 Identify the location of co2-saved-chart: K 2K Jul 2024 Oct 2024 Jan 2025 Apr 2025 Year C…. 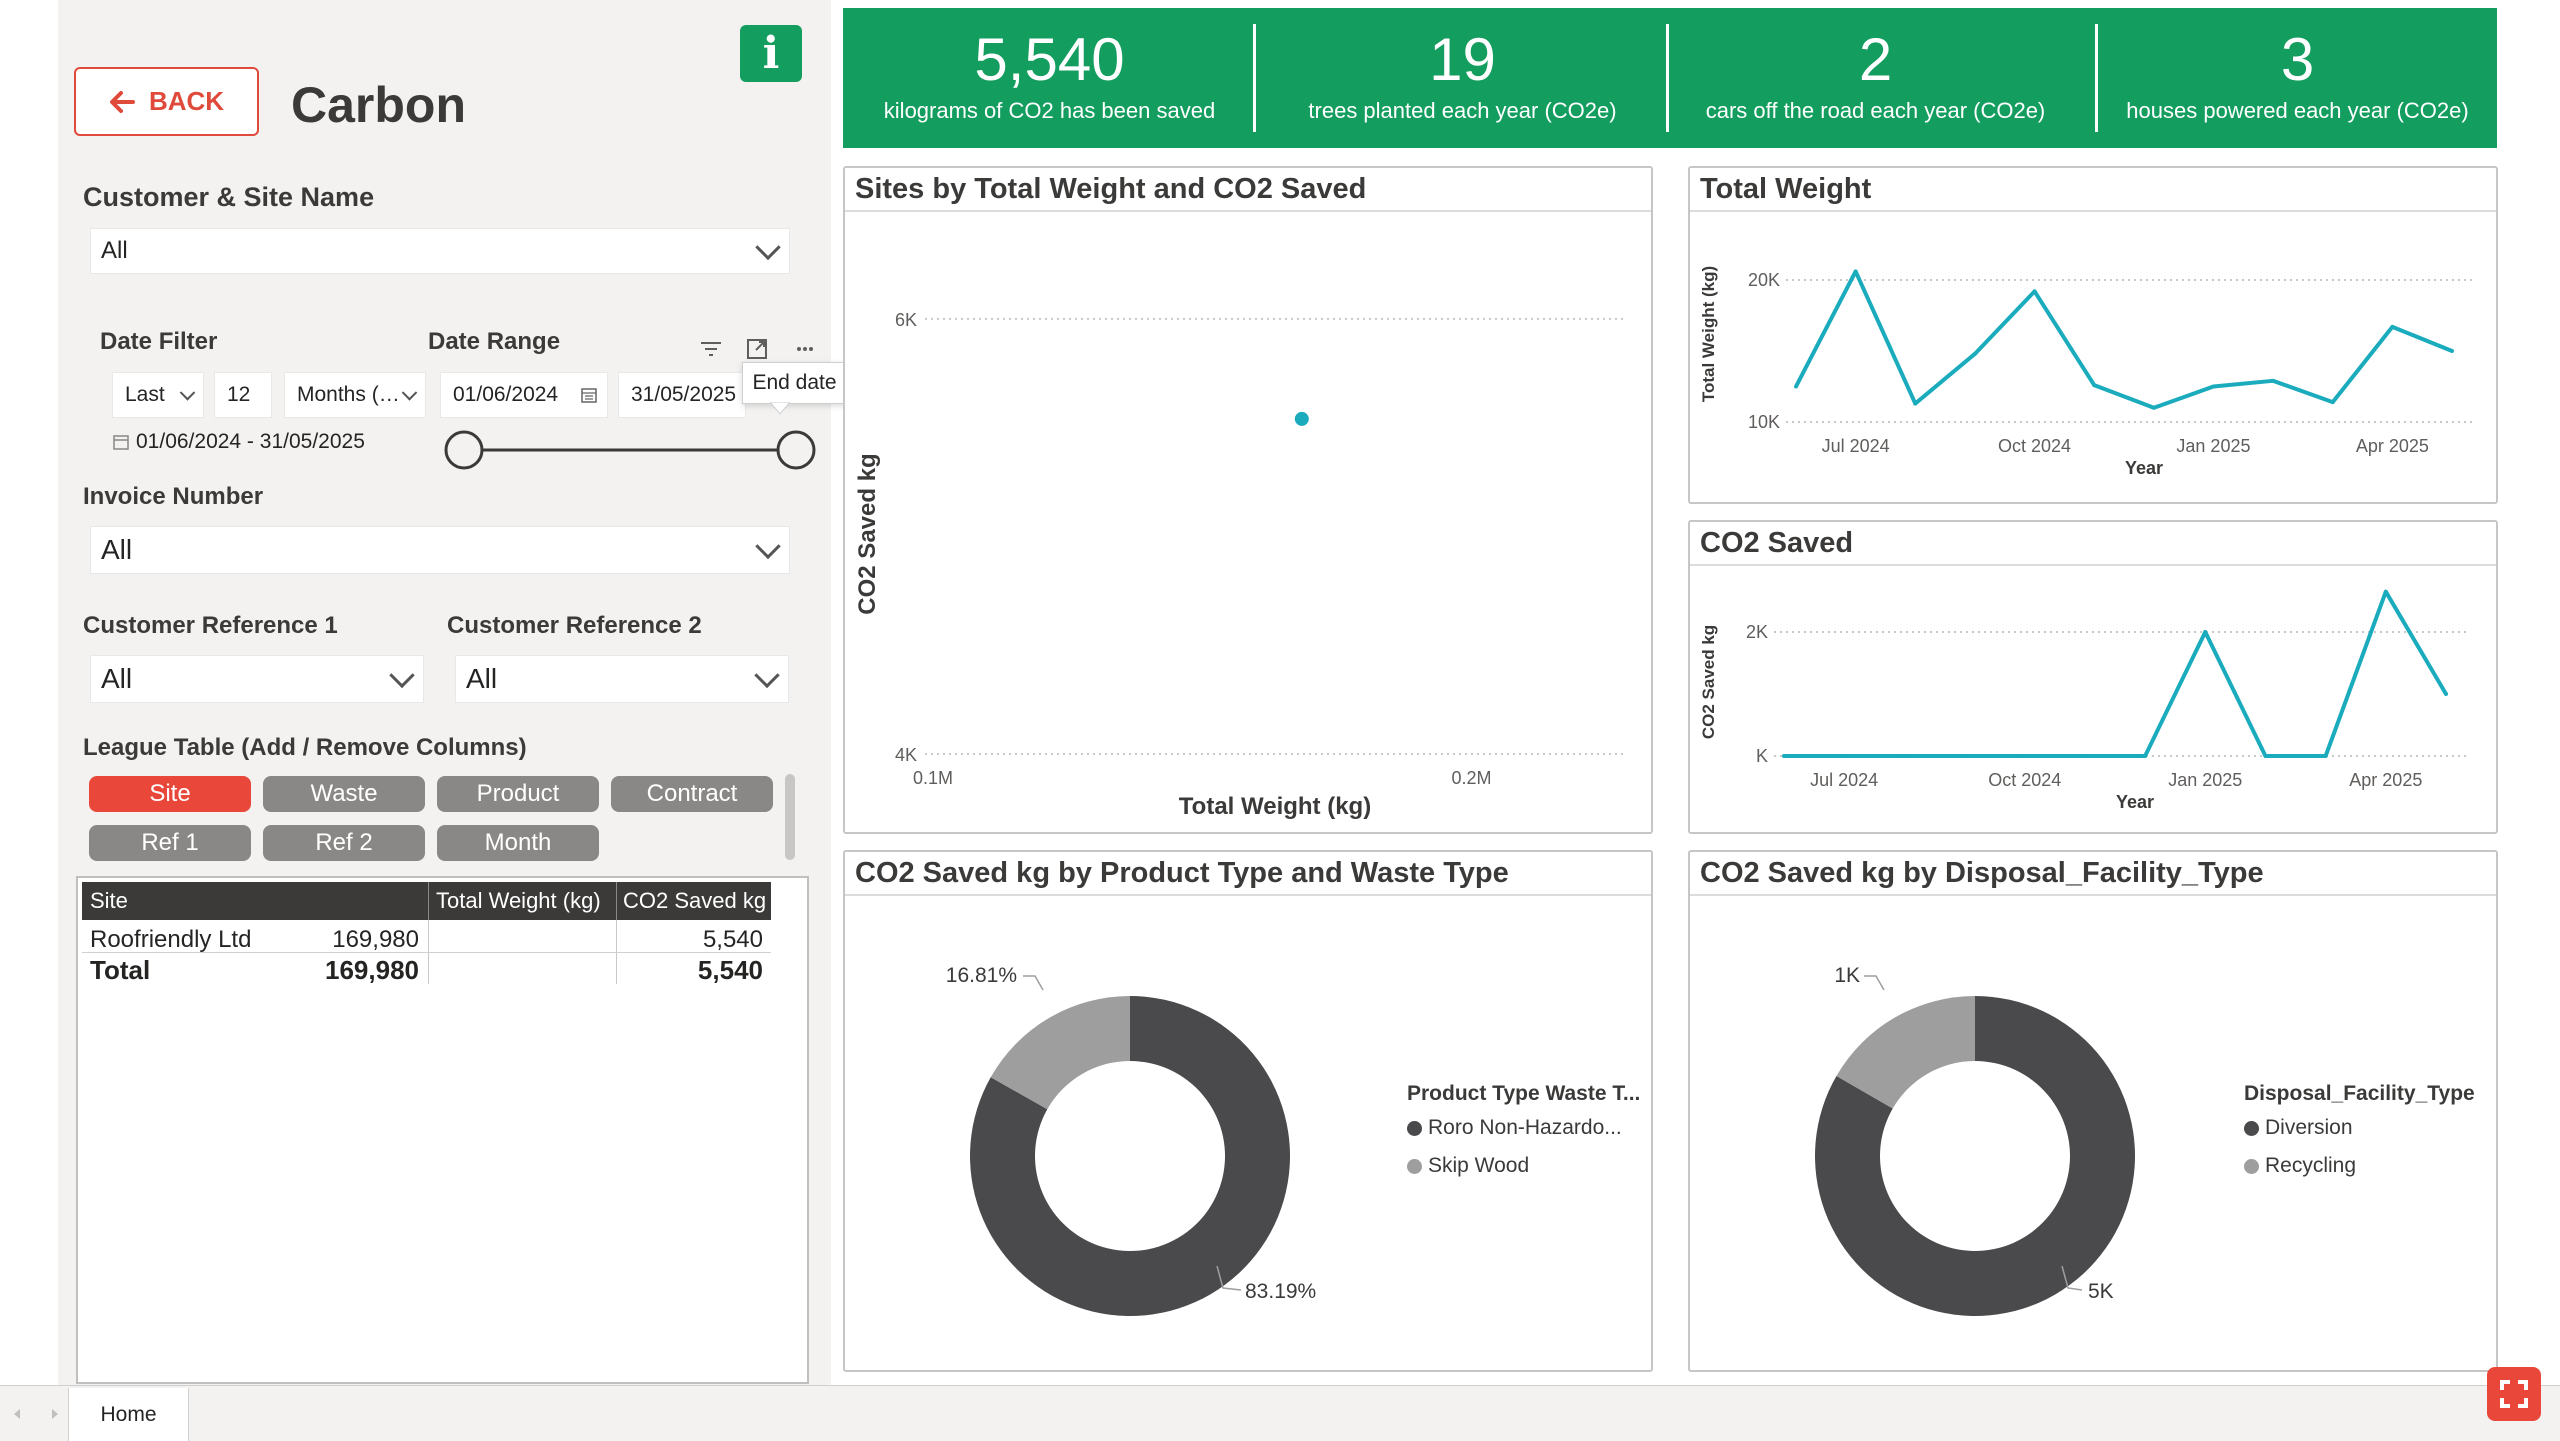
(2093, 700).